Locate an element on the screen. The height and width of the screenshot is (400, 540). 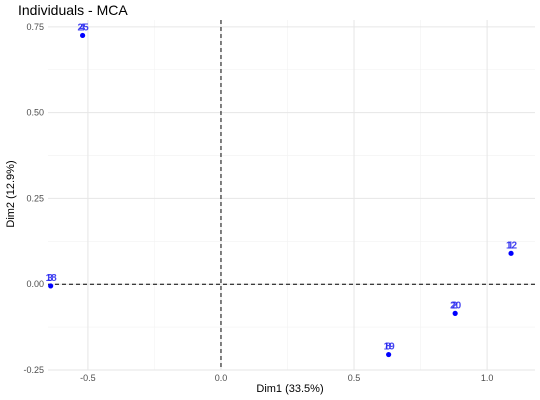
chart-title: Individuals - MCA is located at coordinates (73, 10).